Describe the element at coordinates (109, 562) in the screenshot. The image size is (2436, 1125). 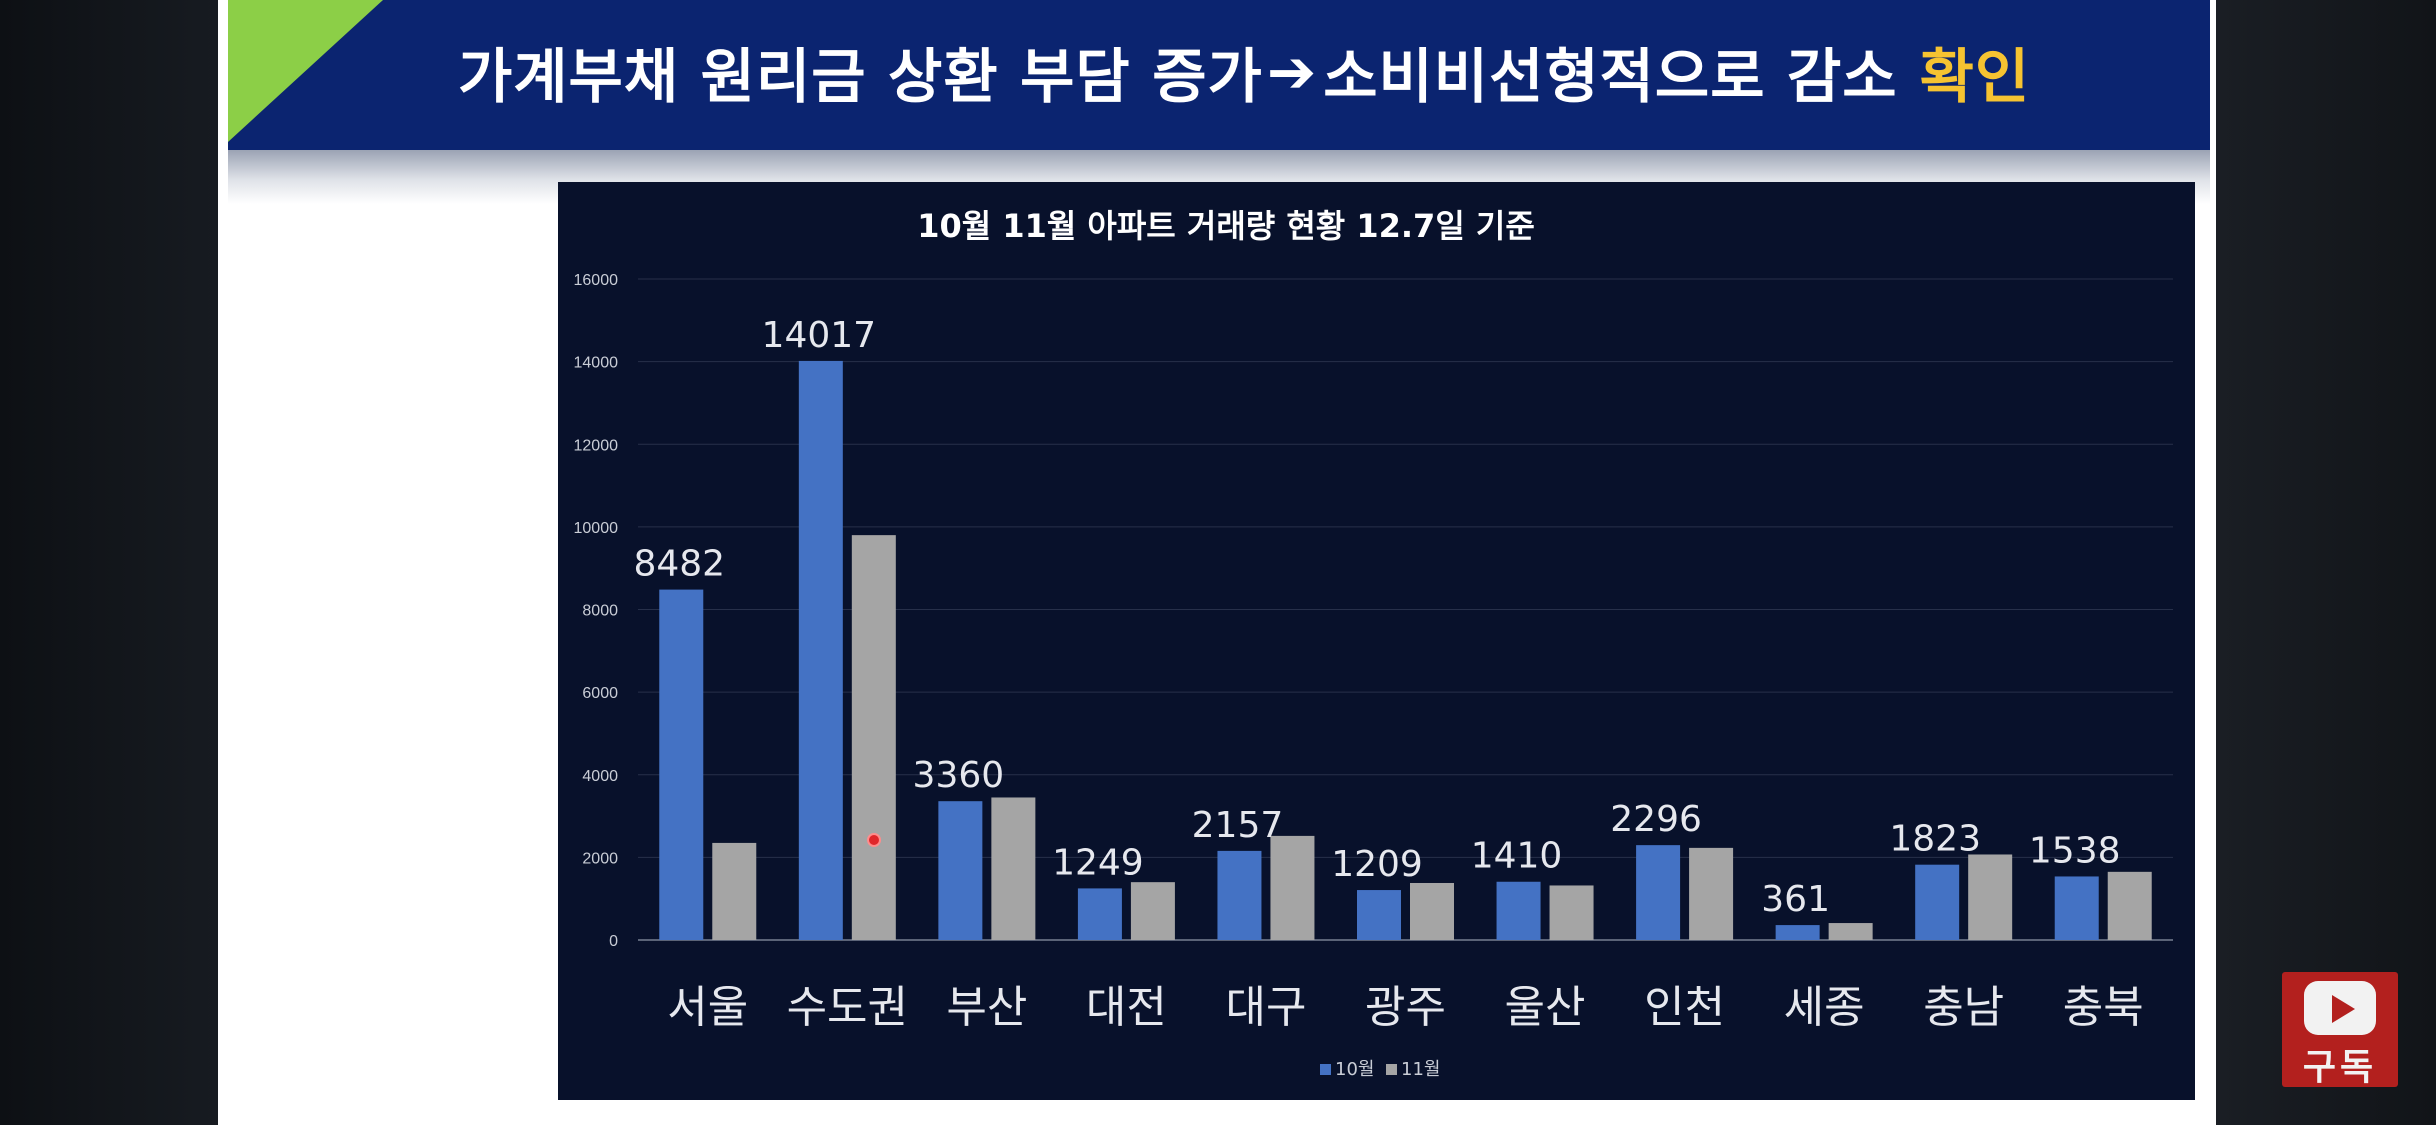
I see `left-letterbox` at that location.